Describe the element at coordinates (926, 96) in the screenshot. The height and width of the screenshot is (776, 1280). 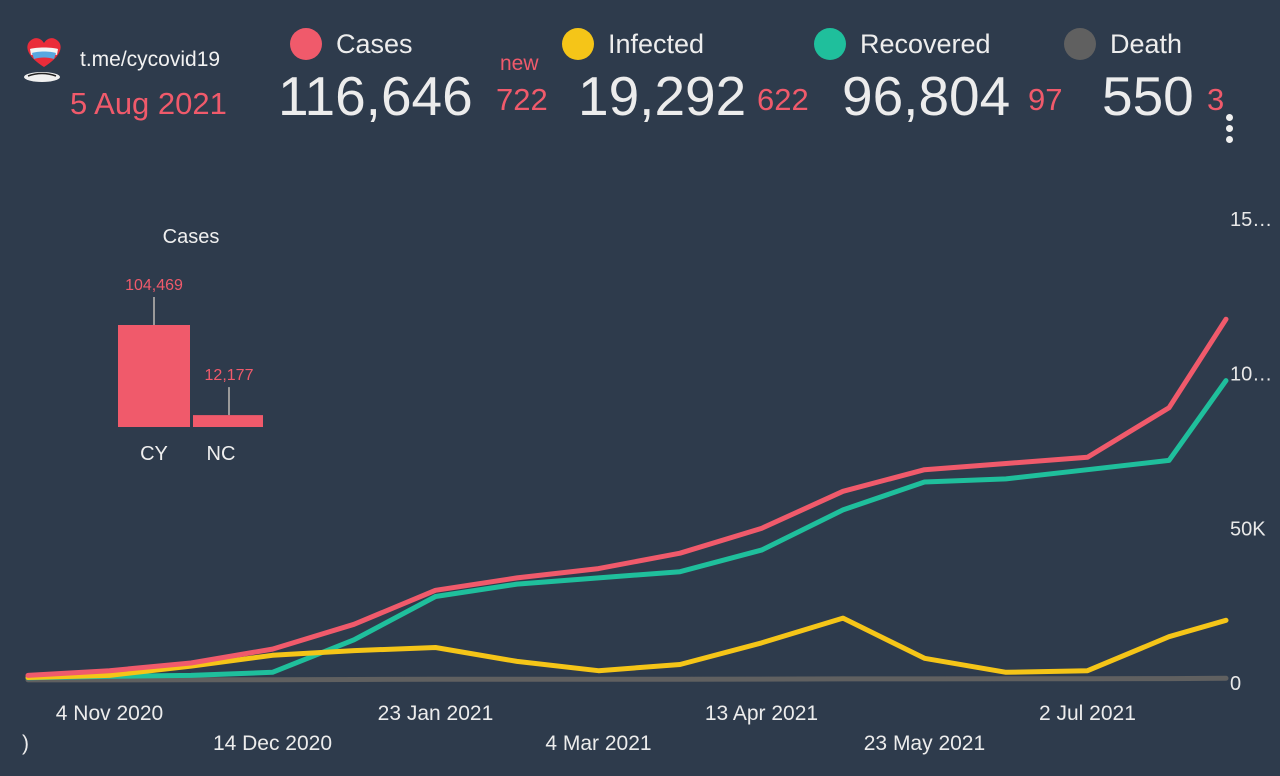
I see `recovered-total: 96,804` at that location.